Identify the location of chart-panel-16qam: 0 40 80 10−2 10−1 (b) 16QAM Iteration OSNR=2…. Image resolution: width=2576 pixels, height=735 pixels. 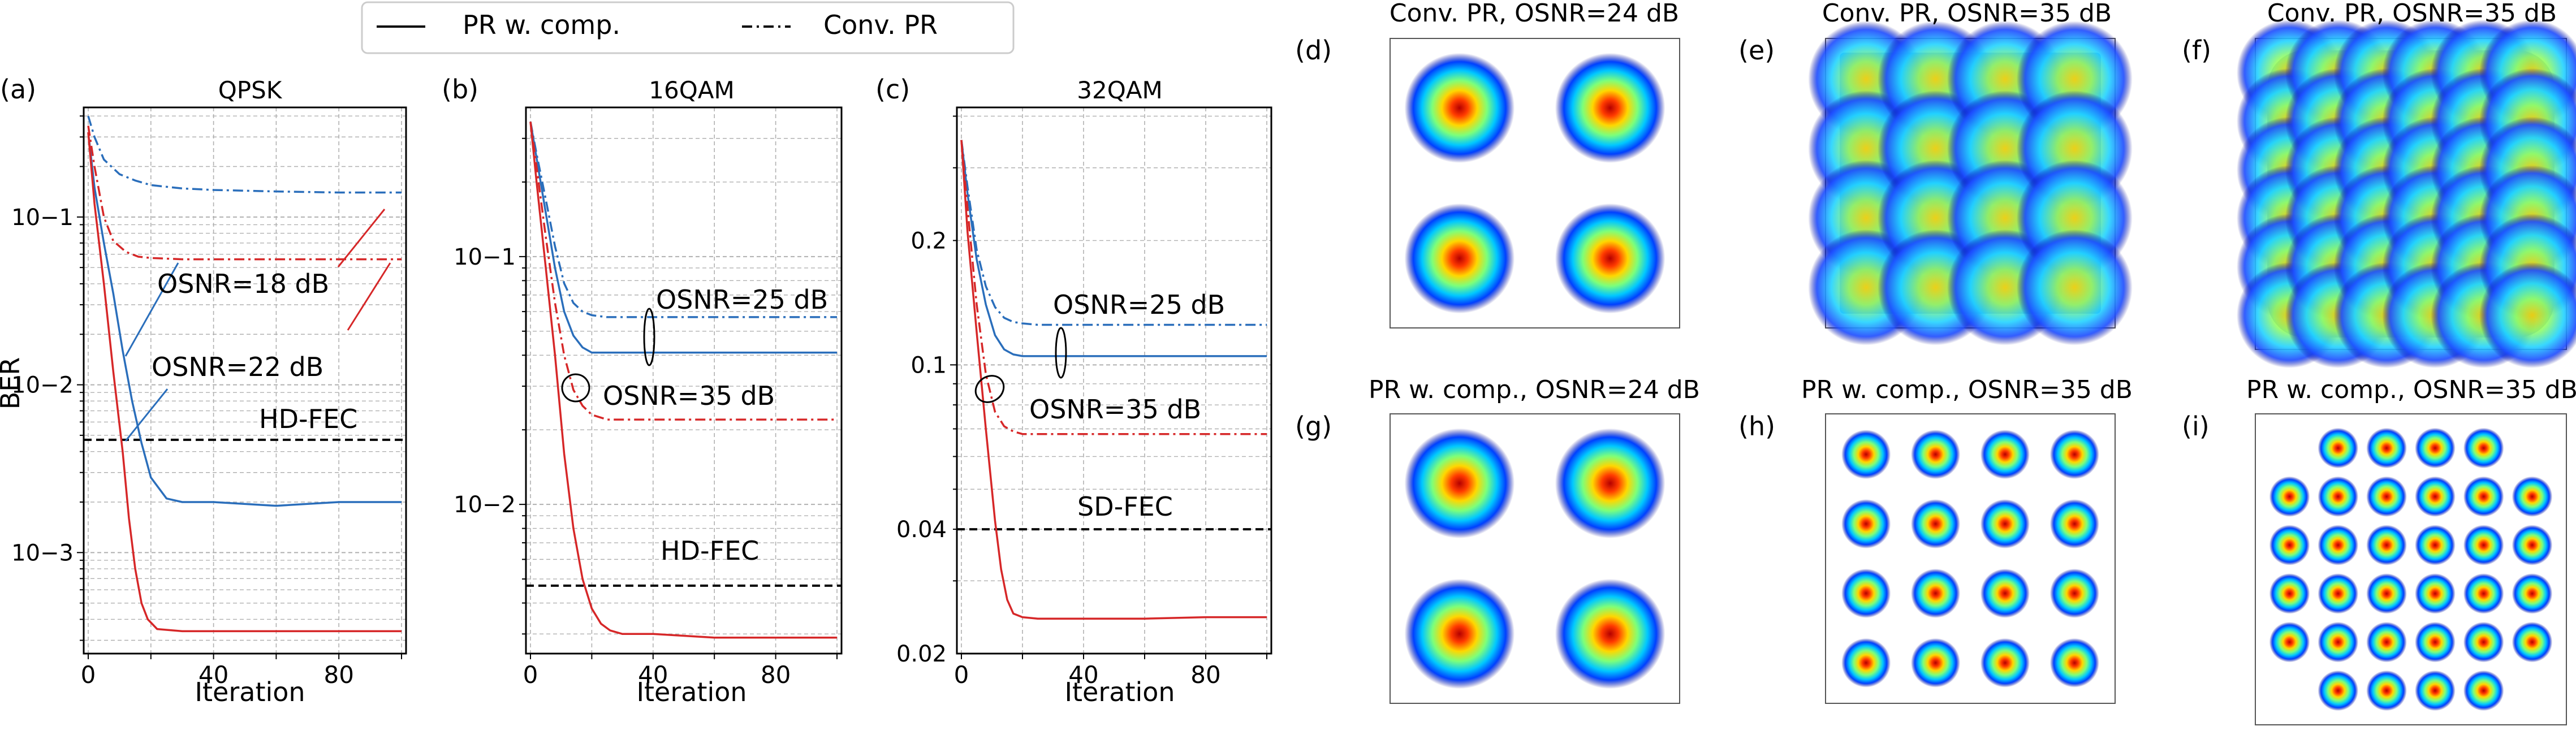
(642, 390).